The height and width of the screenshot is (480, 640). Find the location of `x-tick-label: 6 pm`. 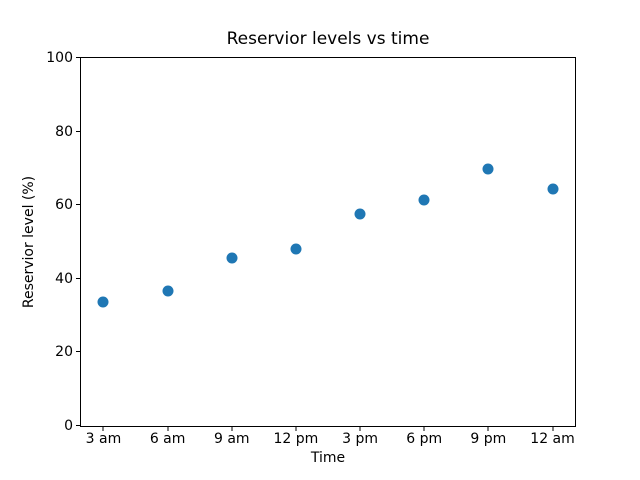

x-tick-label: 6 pm is located at coordinates (424, 439).